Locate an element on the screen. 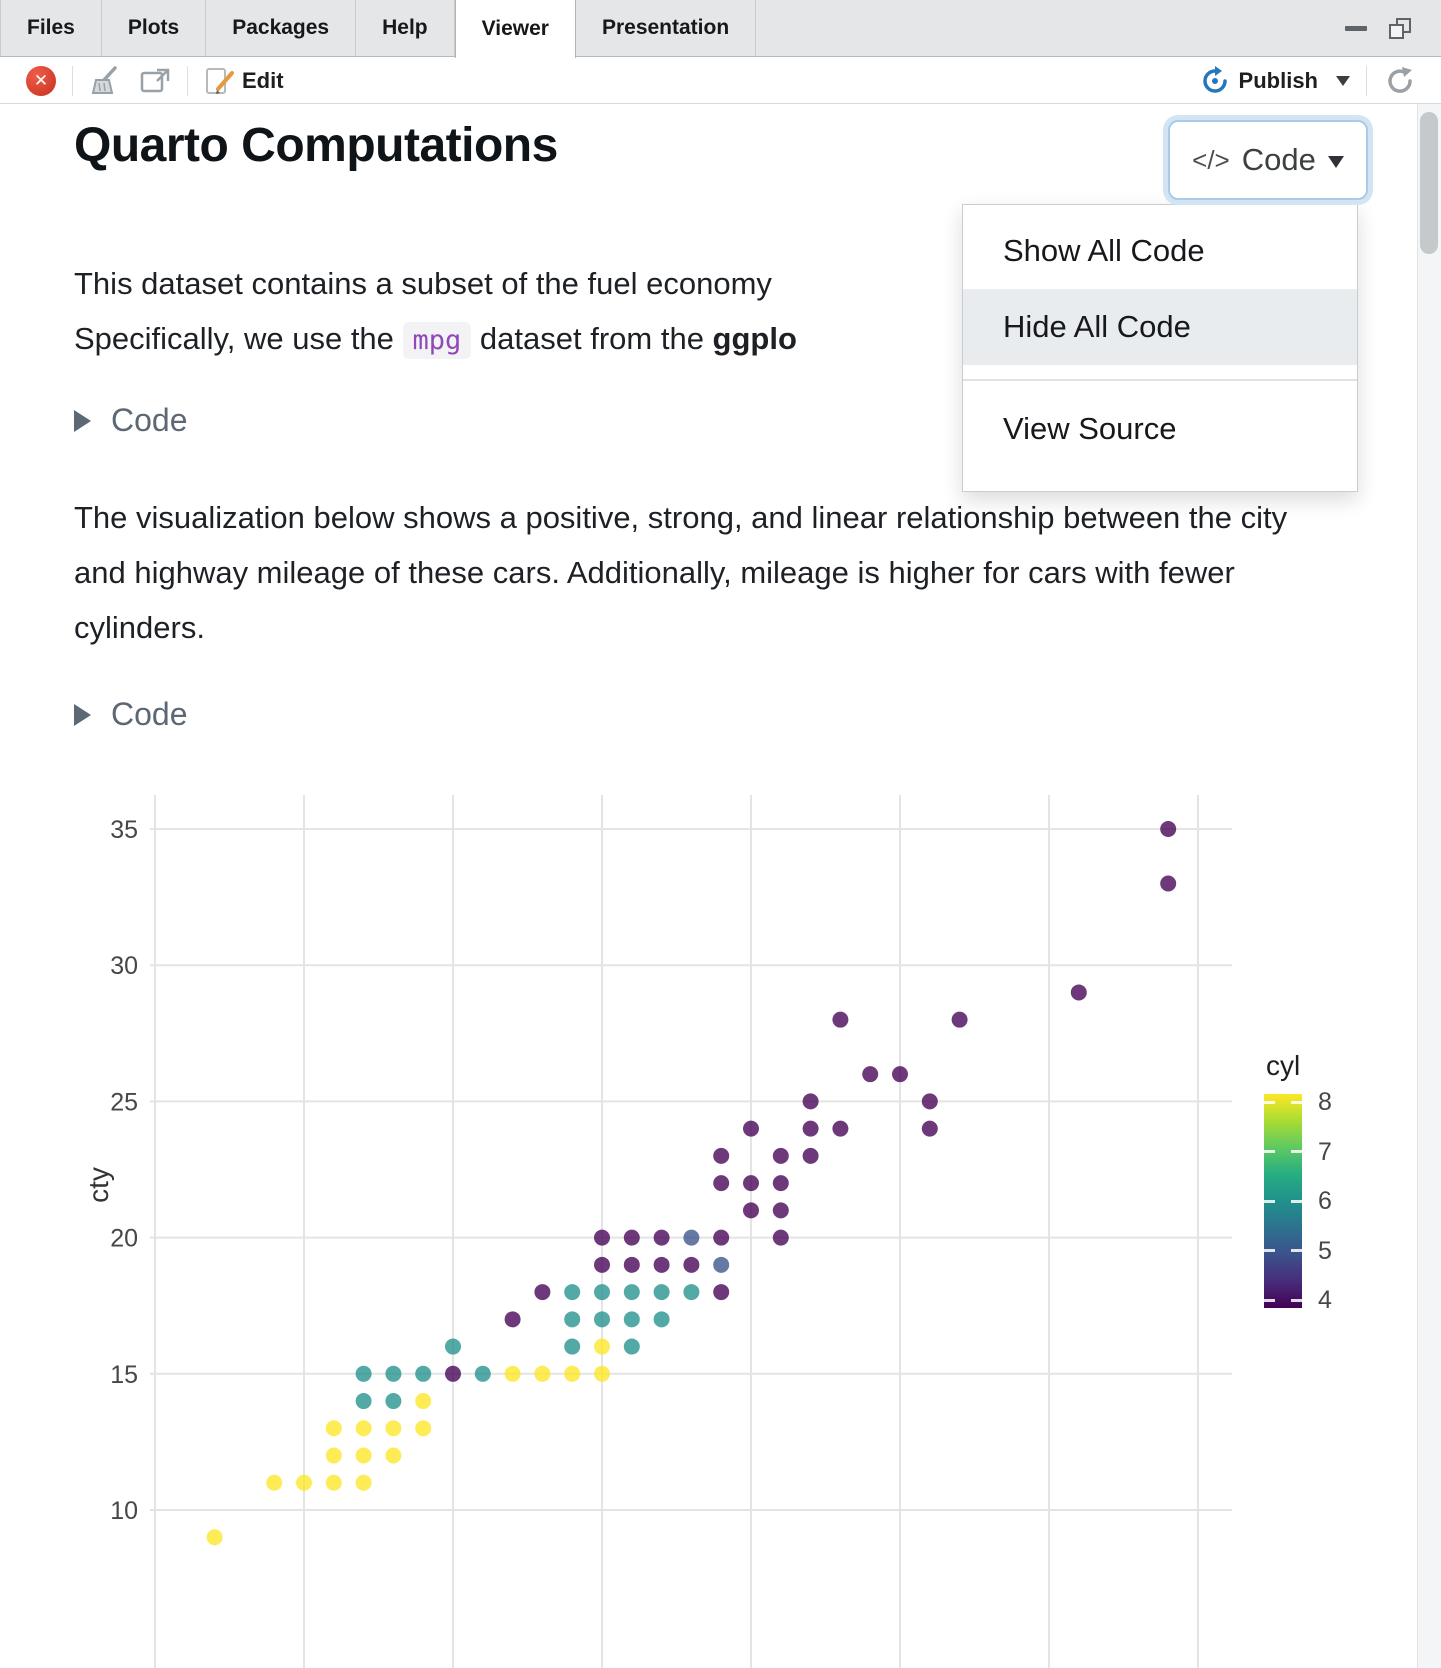 The width and height of the screenshot is (1441, 1668). refresh-button is located at coordinates (1400, 81).